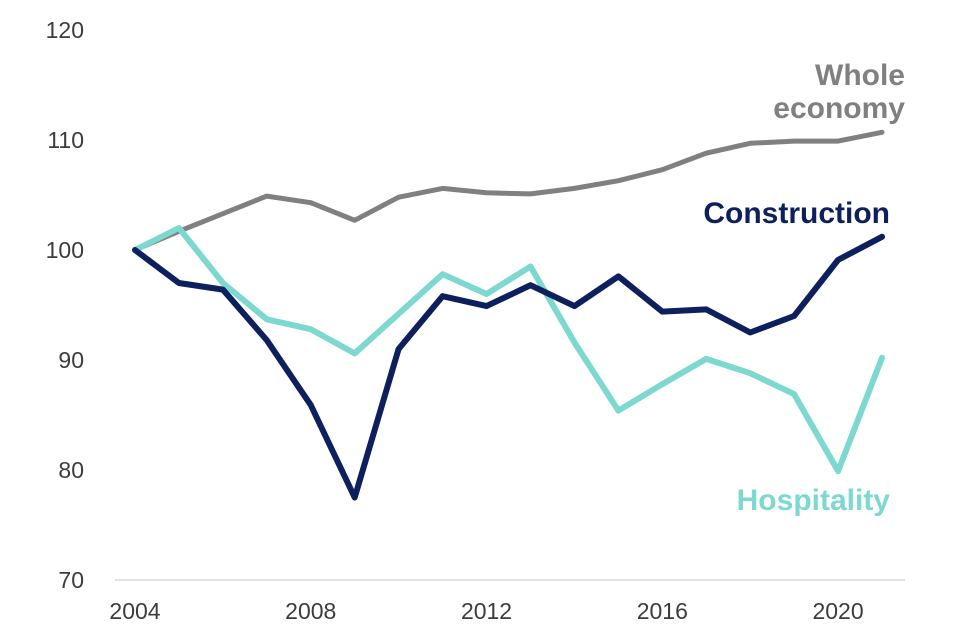 The image size is (960, 640). What do you see at coordinates (662, 611) in the screenshot?
I see `x-tick-label: 2016` at bounding box center [662, 611].